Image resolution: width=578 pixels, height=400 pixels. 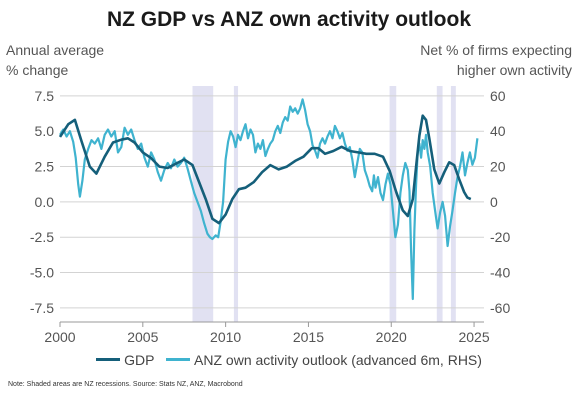 What do you see at coordinates (37, 70) in the screenshot?
I see `left-axis-label-line-2: % change` at bounding box center [37, 70].